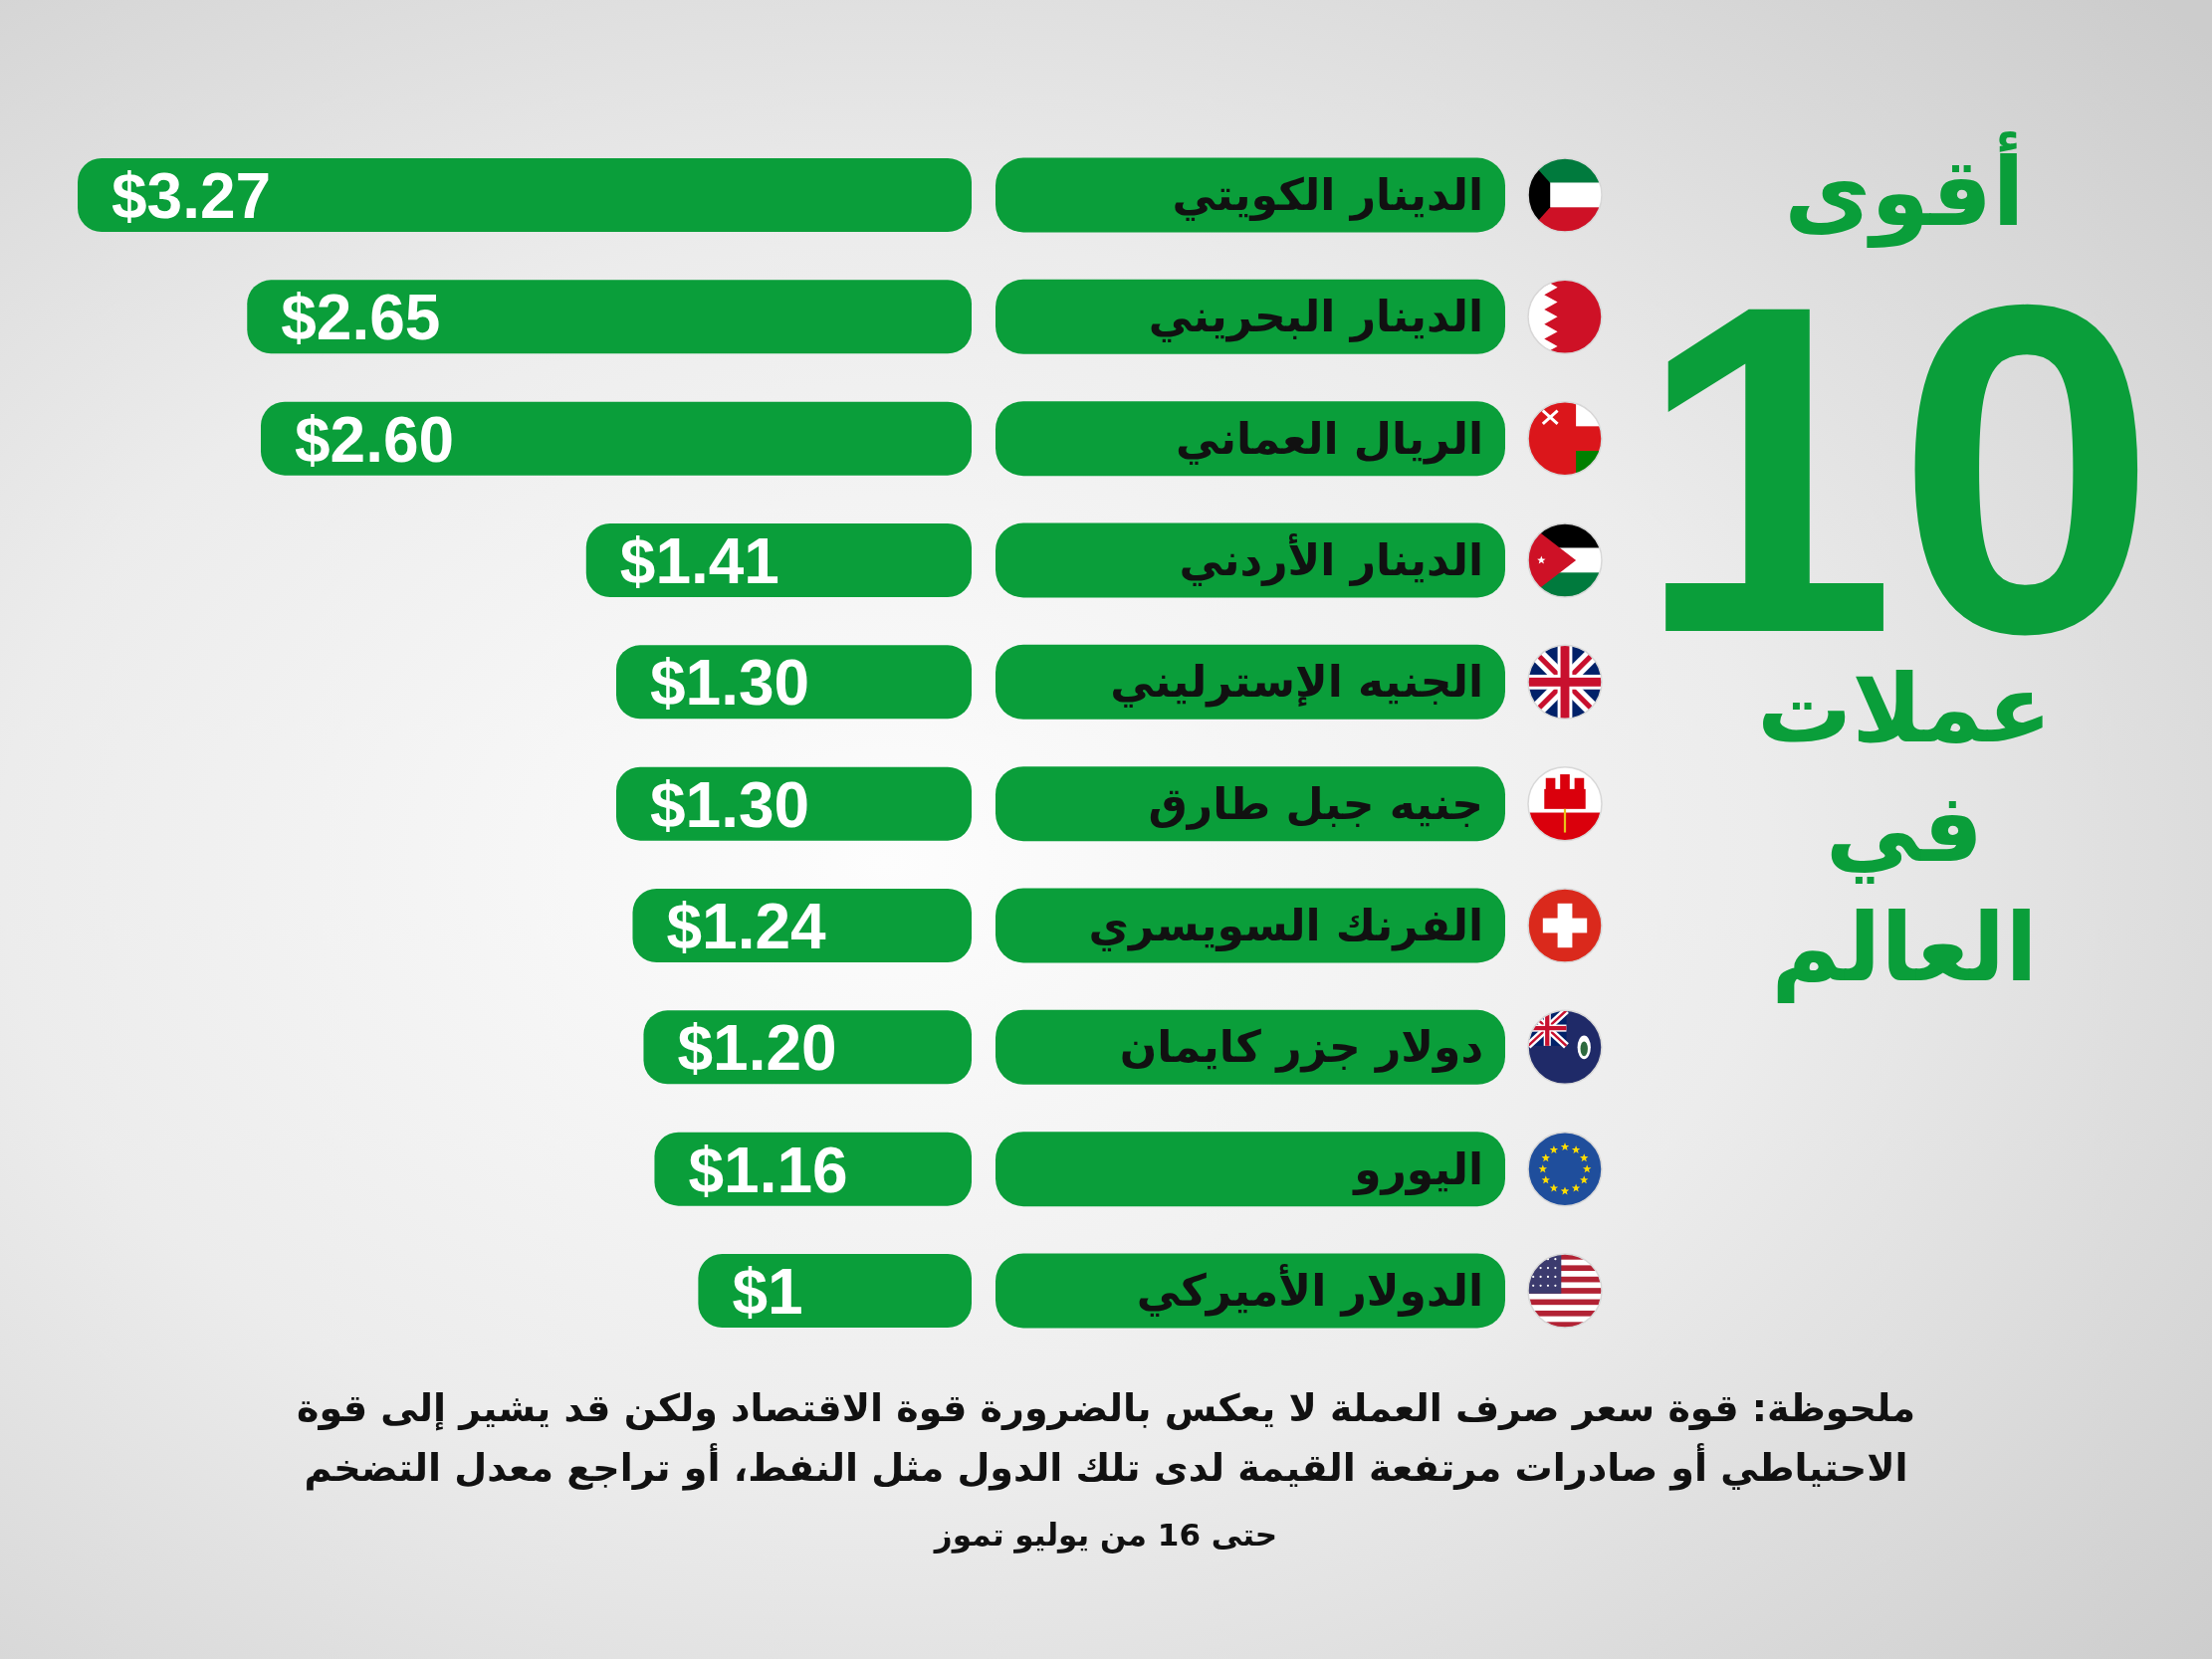 Image resolution: width=2212 pixels, height=1659 pixels. I want to click on data-label: $1.24, so click(746, 926).